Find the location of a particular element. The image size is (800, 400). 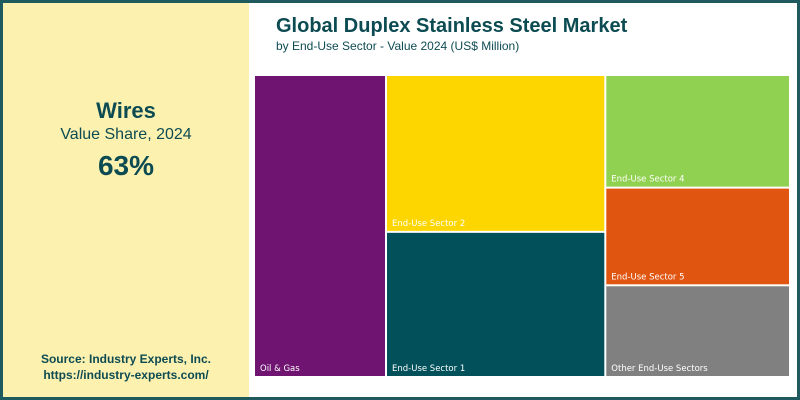

treemap-tile-oil-gas is located at coordinates (320, 226).